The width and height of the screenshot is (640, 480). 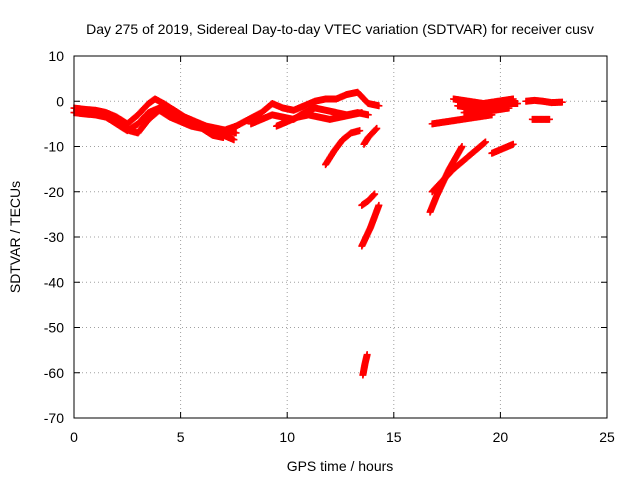 I want to click on y-axis-label: SDTVAR / TECUs, so click(x=15, y=237).